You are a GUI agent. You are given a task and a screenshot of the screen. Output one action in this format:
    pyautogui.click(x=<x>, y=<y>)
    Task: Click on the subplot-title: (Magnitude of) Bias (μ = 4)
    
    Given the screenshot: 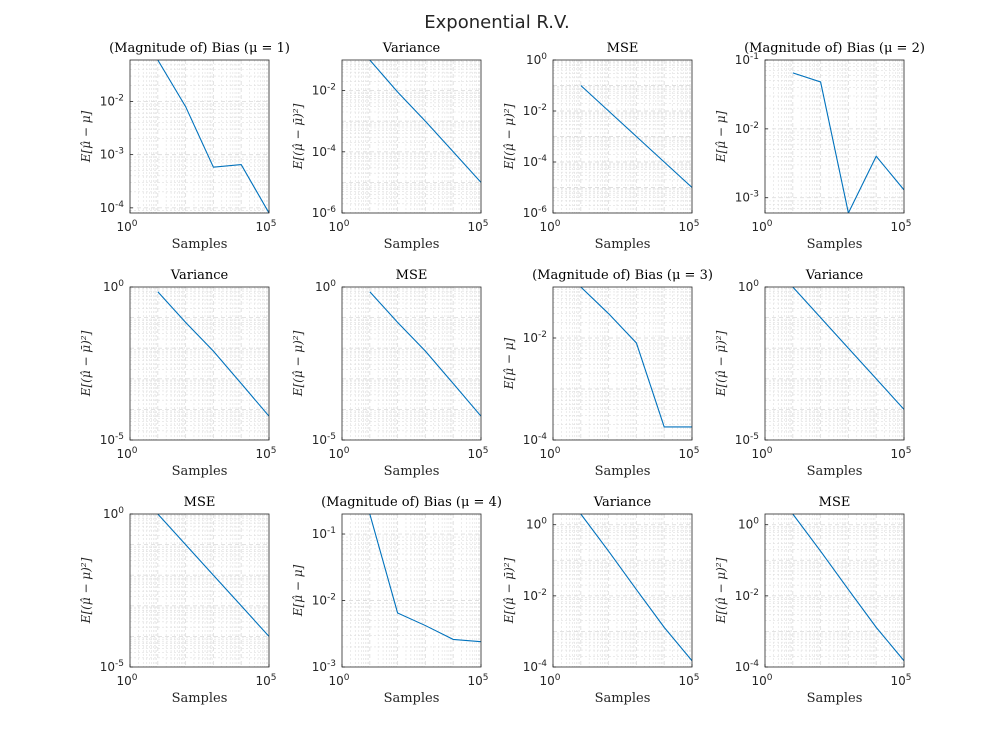 What is the action you would take?
    pyautogui.click(x=411, y=502)
    